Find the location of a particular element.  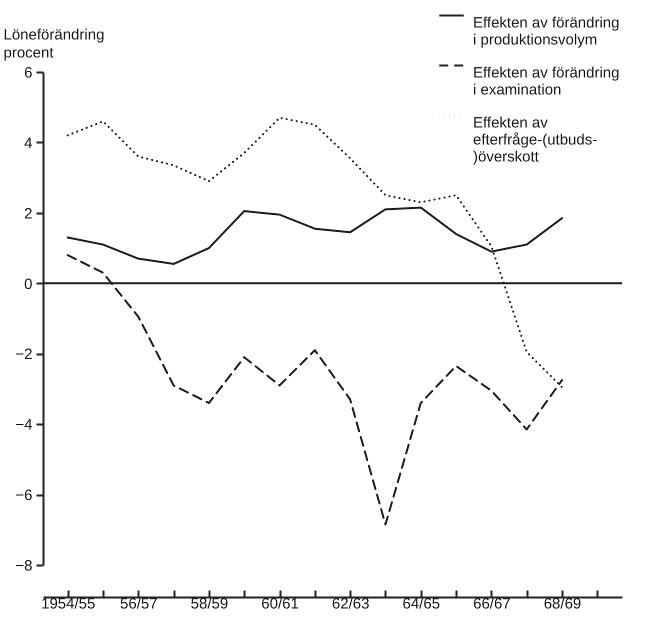

x-tick-label: 60/61 is located at coordinates (280, 604).